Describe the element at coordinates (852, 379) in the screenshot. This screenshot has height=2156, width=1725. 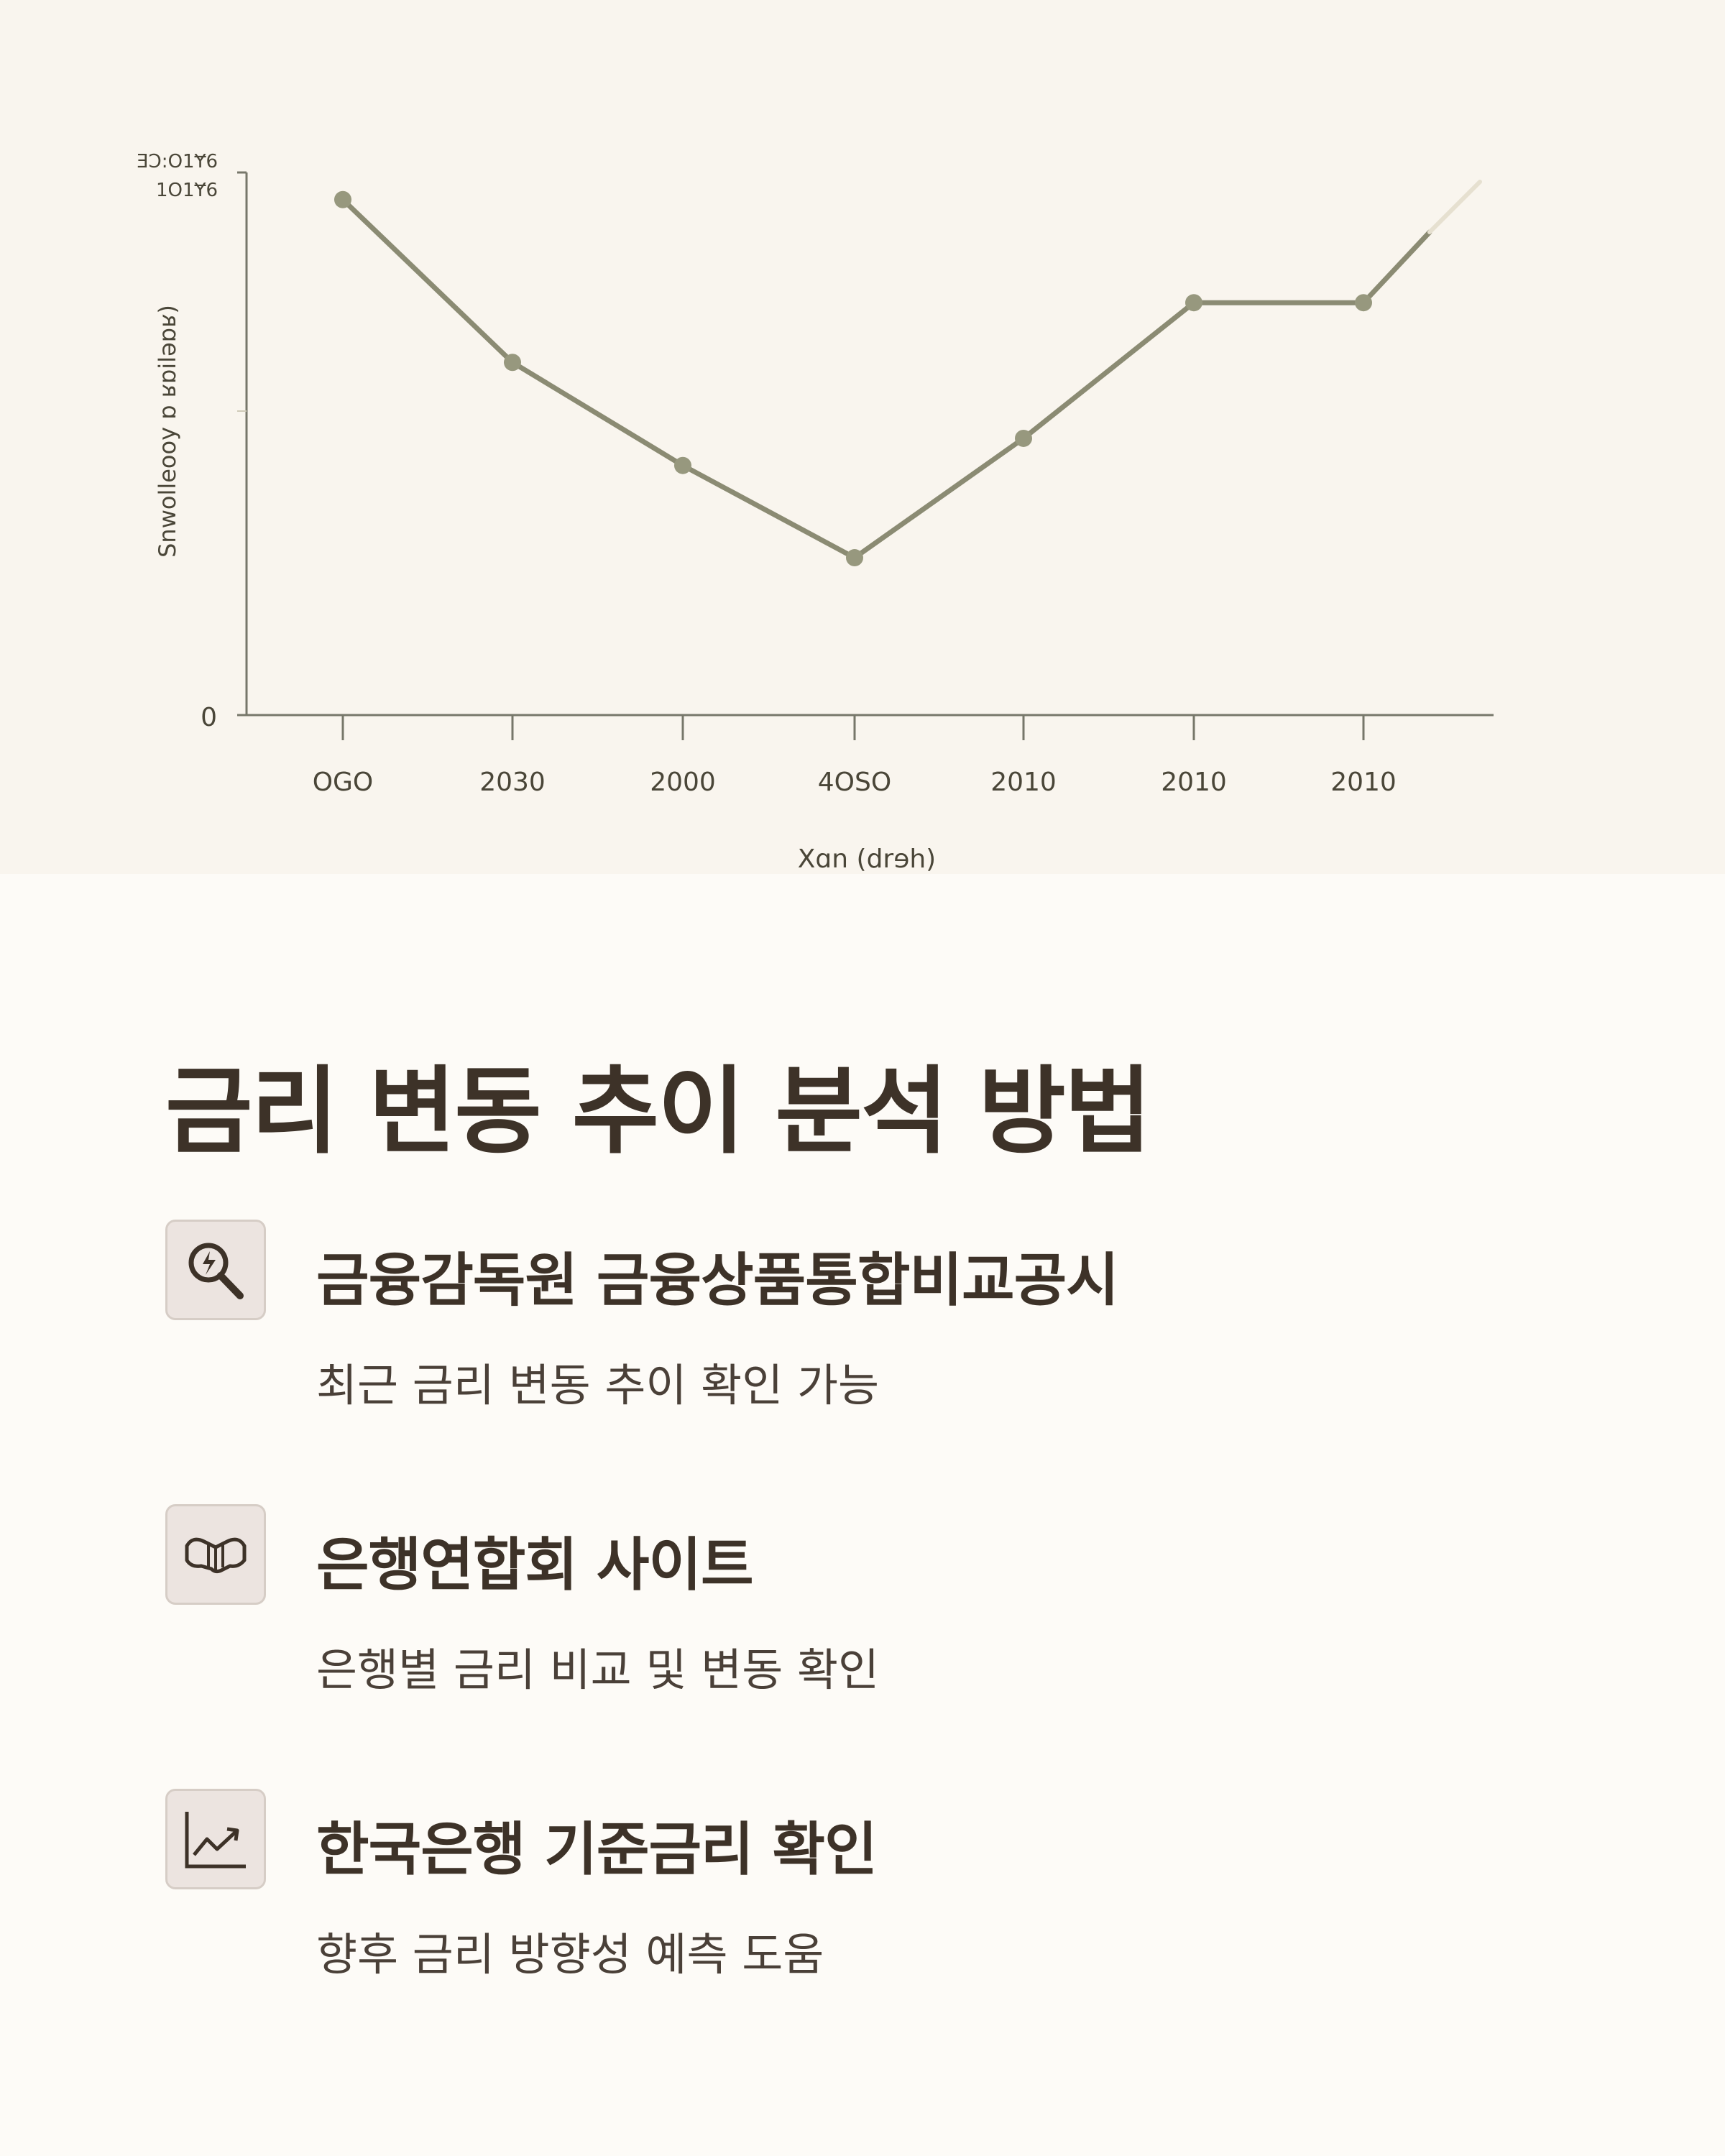
I see `series-line` at that location.